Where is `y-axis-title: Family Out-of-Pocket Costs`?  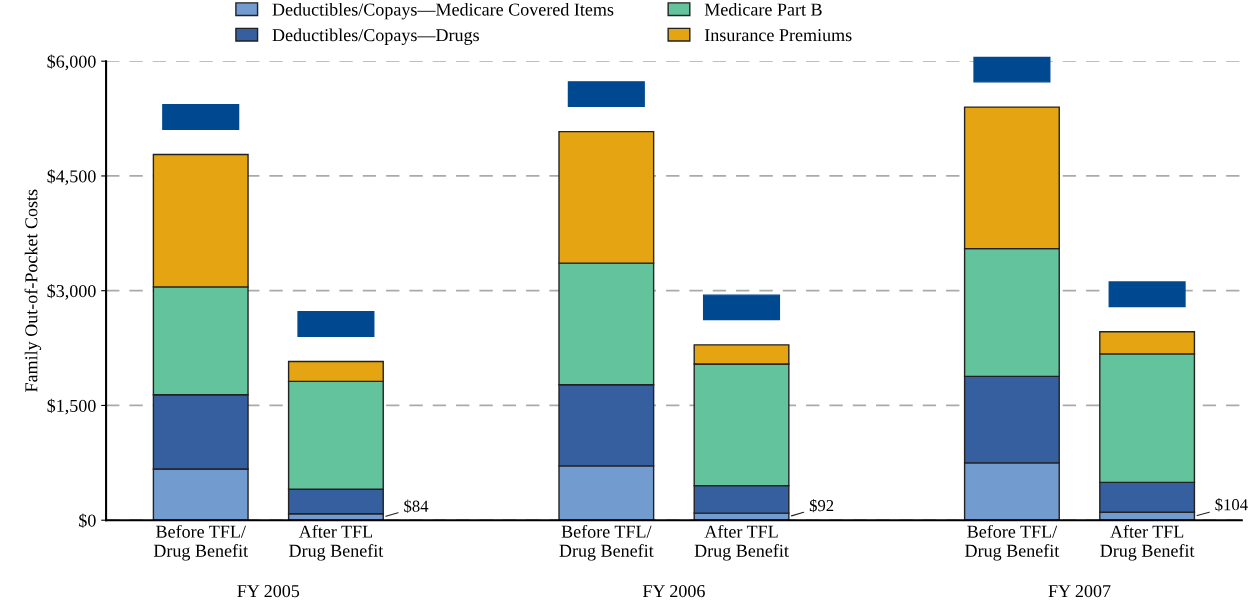 y-axis-title: Family Out-of-Pocket Costs is located at coordinates (33, 290).